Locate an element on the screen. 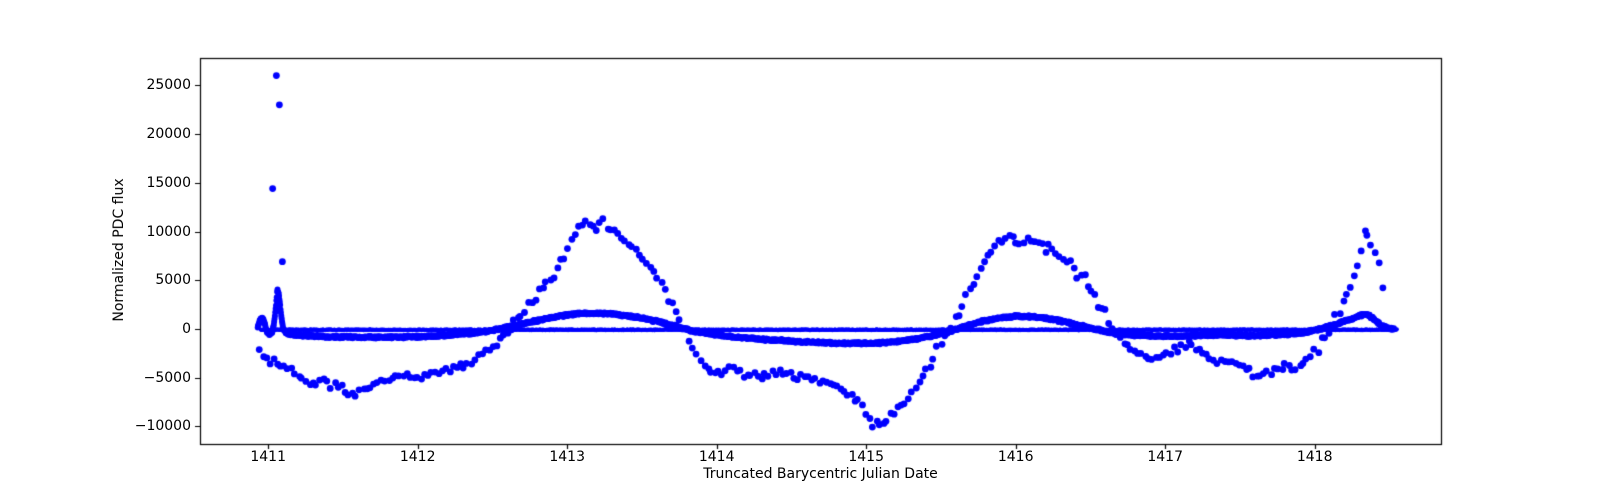 The width and height of the screenshot is (1600, 500). x-axis-label: Truncated Barycentric Julian Date is located at coordinates (820, 474).